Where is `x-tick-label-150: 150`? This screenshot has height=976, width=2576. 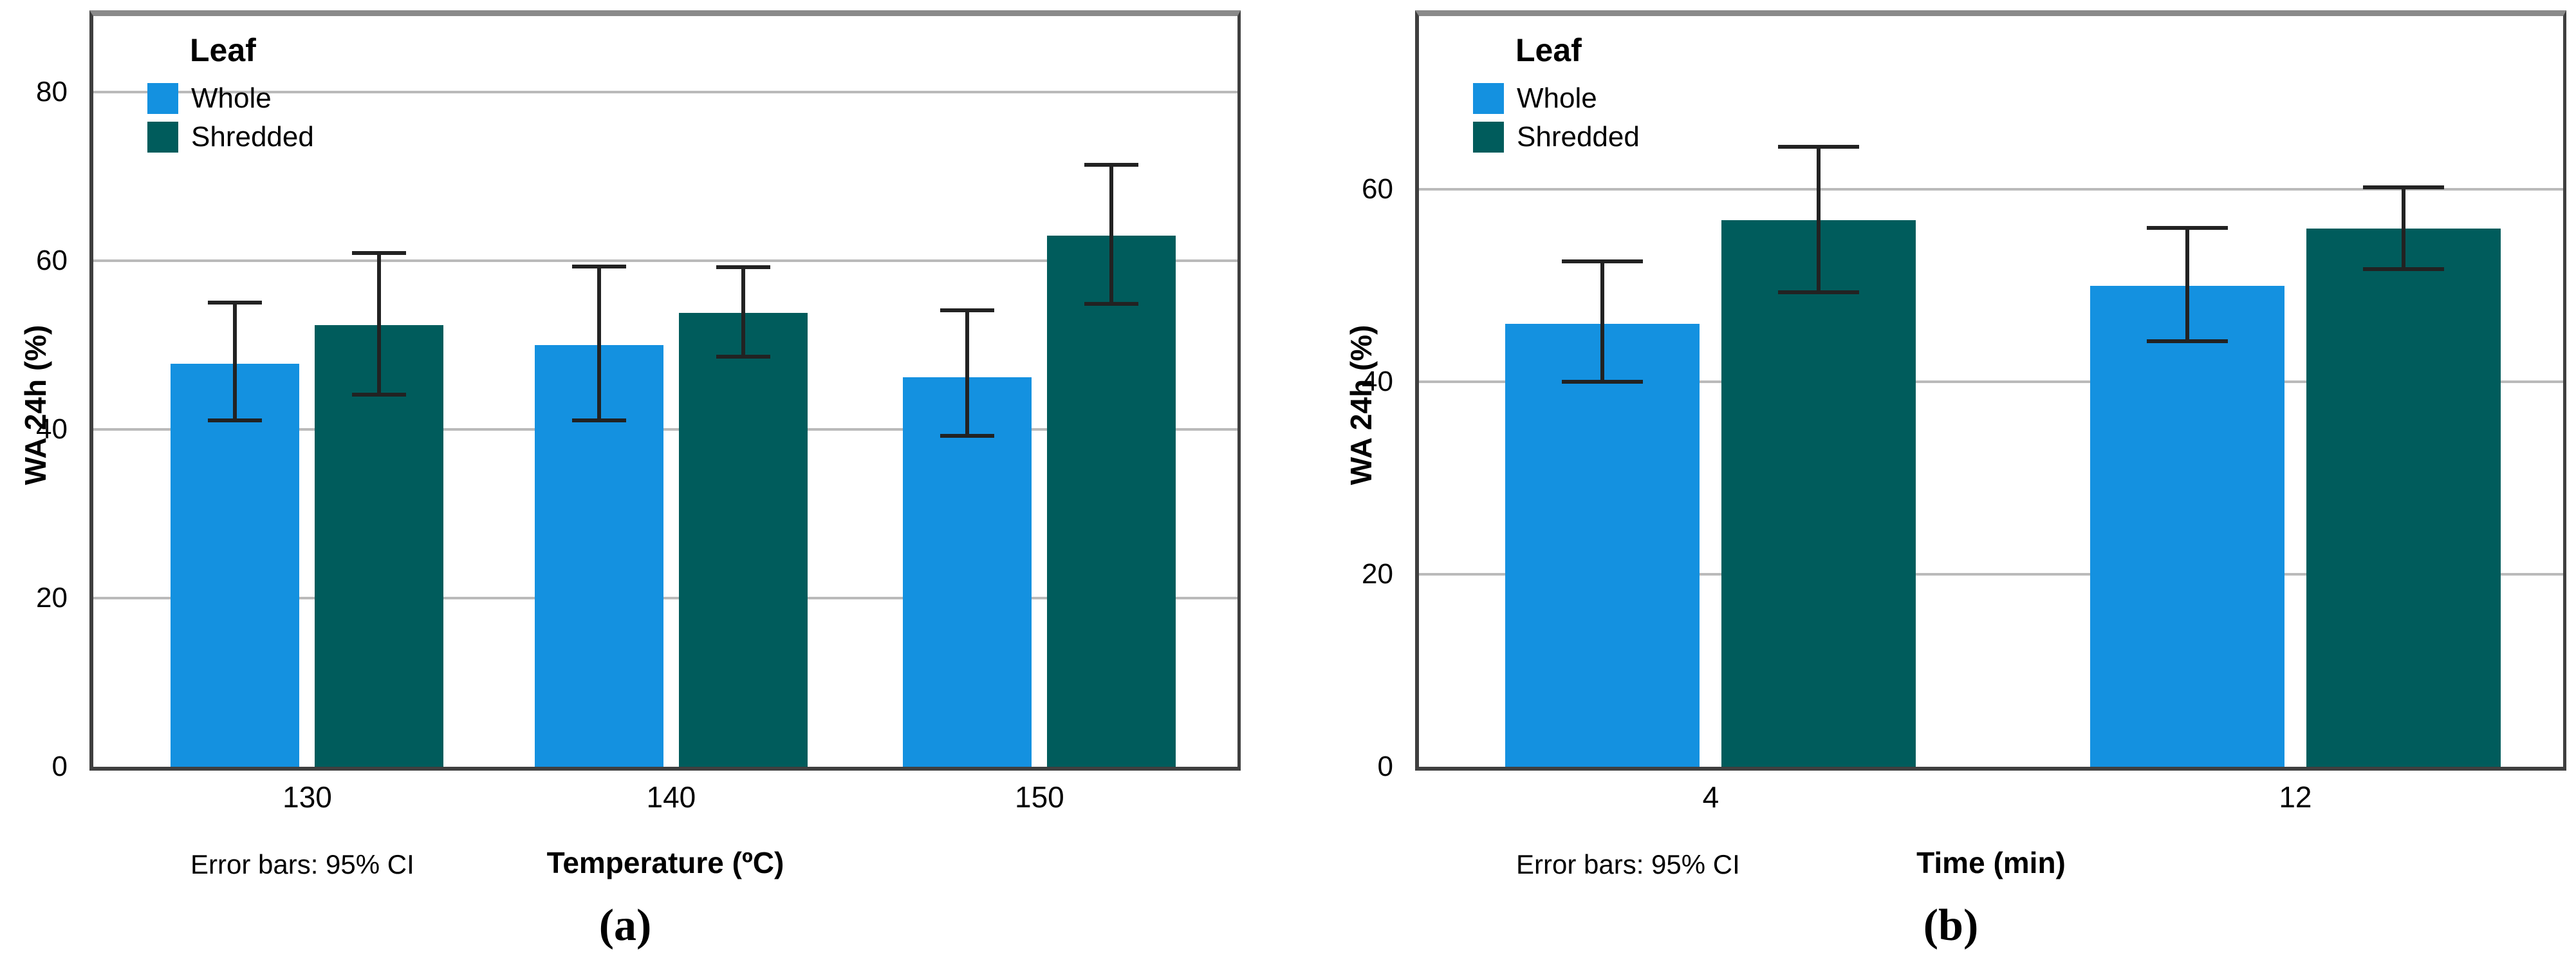
x-tick-label-150: 150 is located at coordinates (1039, 797).